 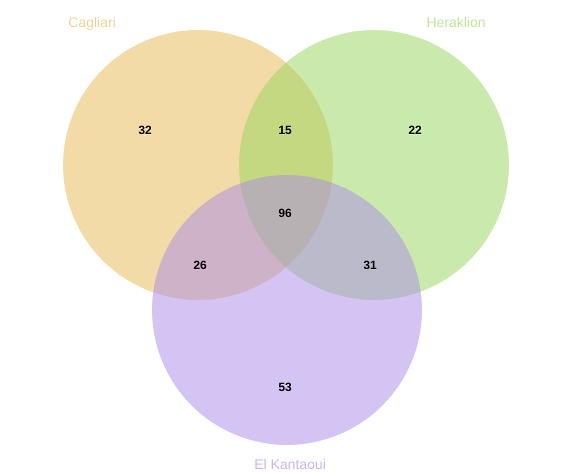 I want to click on data-label: 22, so click(x=415, y=130).